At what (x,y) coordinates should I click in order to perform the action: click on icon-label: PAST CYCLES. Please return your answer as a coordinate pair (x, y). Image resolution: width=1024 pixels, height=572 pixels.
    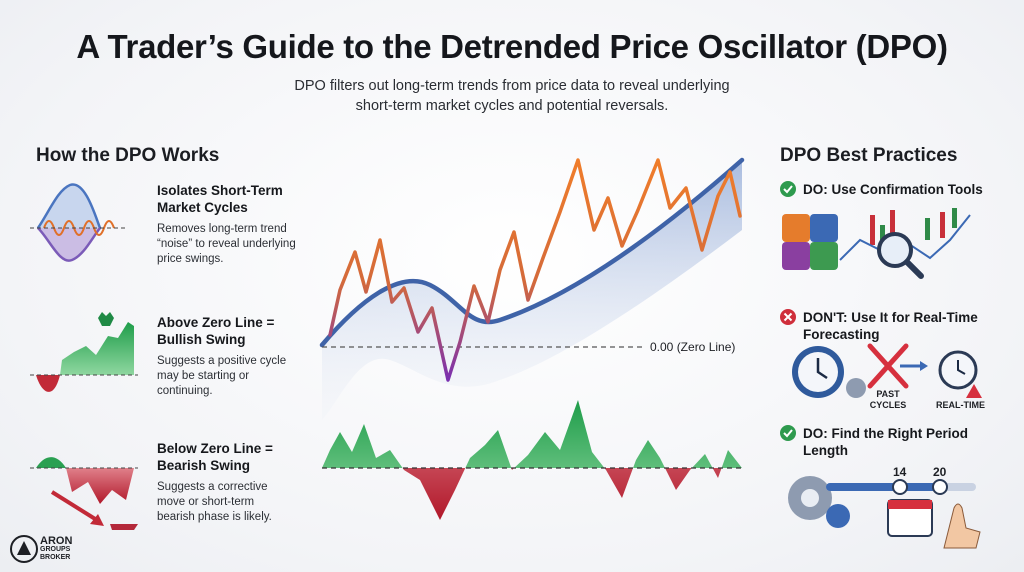
    Looking at the image, I should click on (888, 399).